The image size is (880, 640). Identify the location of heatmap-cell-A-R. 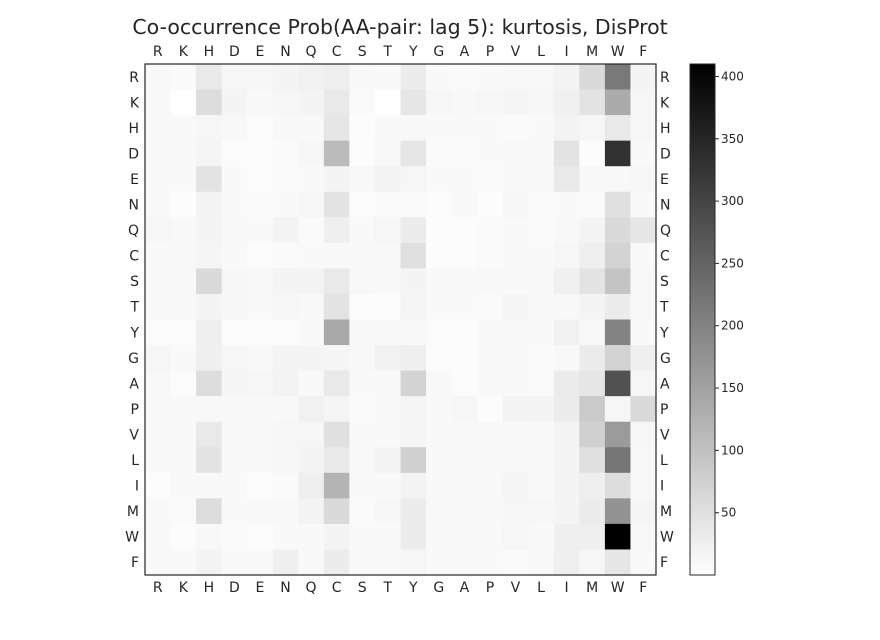
(158, 383).